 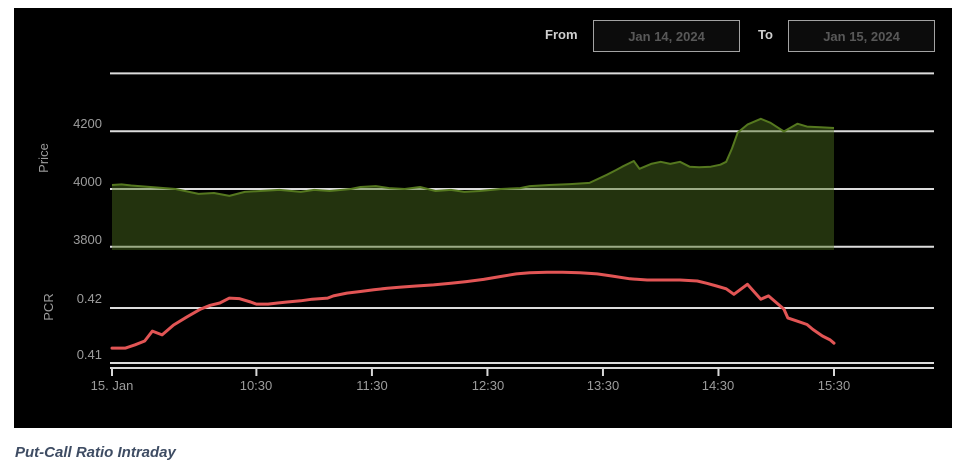 I want to click on xtick-1430: 14:30, so click(x=718, y=385).